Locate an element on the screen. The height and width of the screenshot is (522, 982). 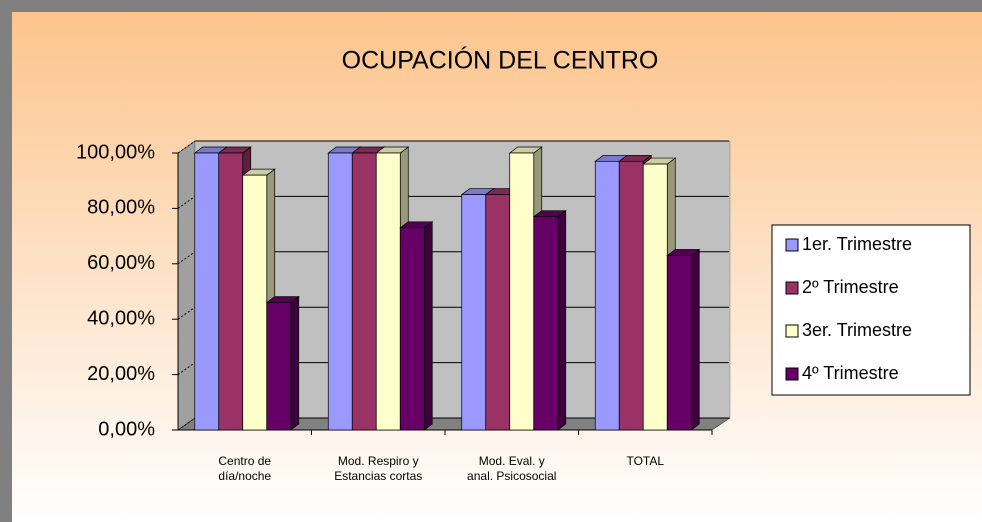
x-tick-label: Mod. Respiro y Estancias cortas is located at coordinates (378, 468).